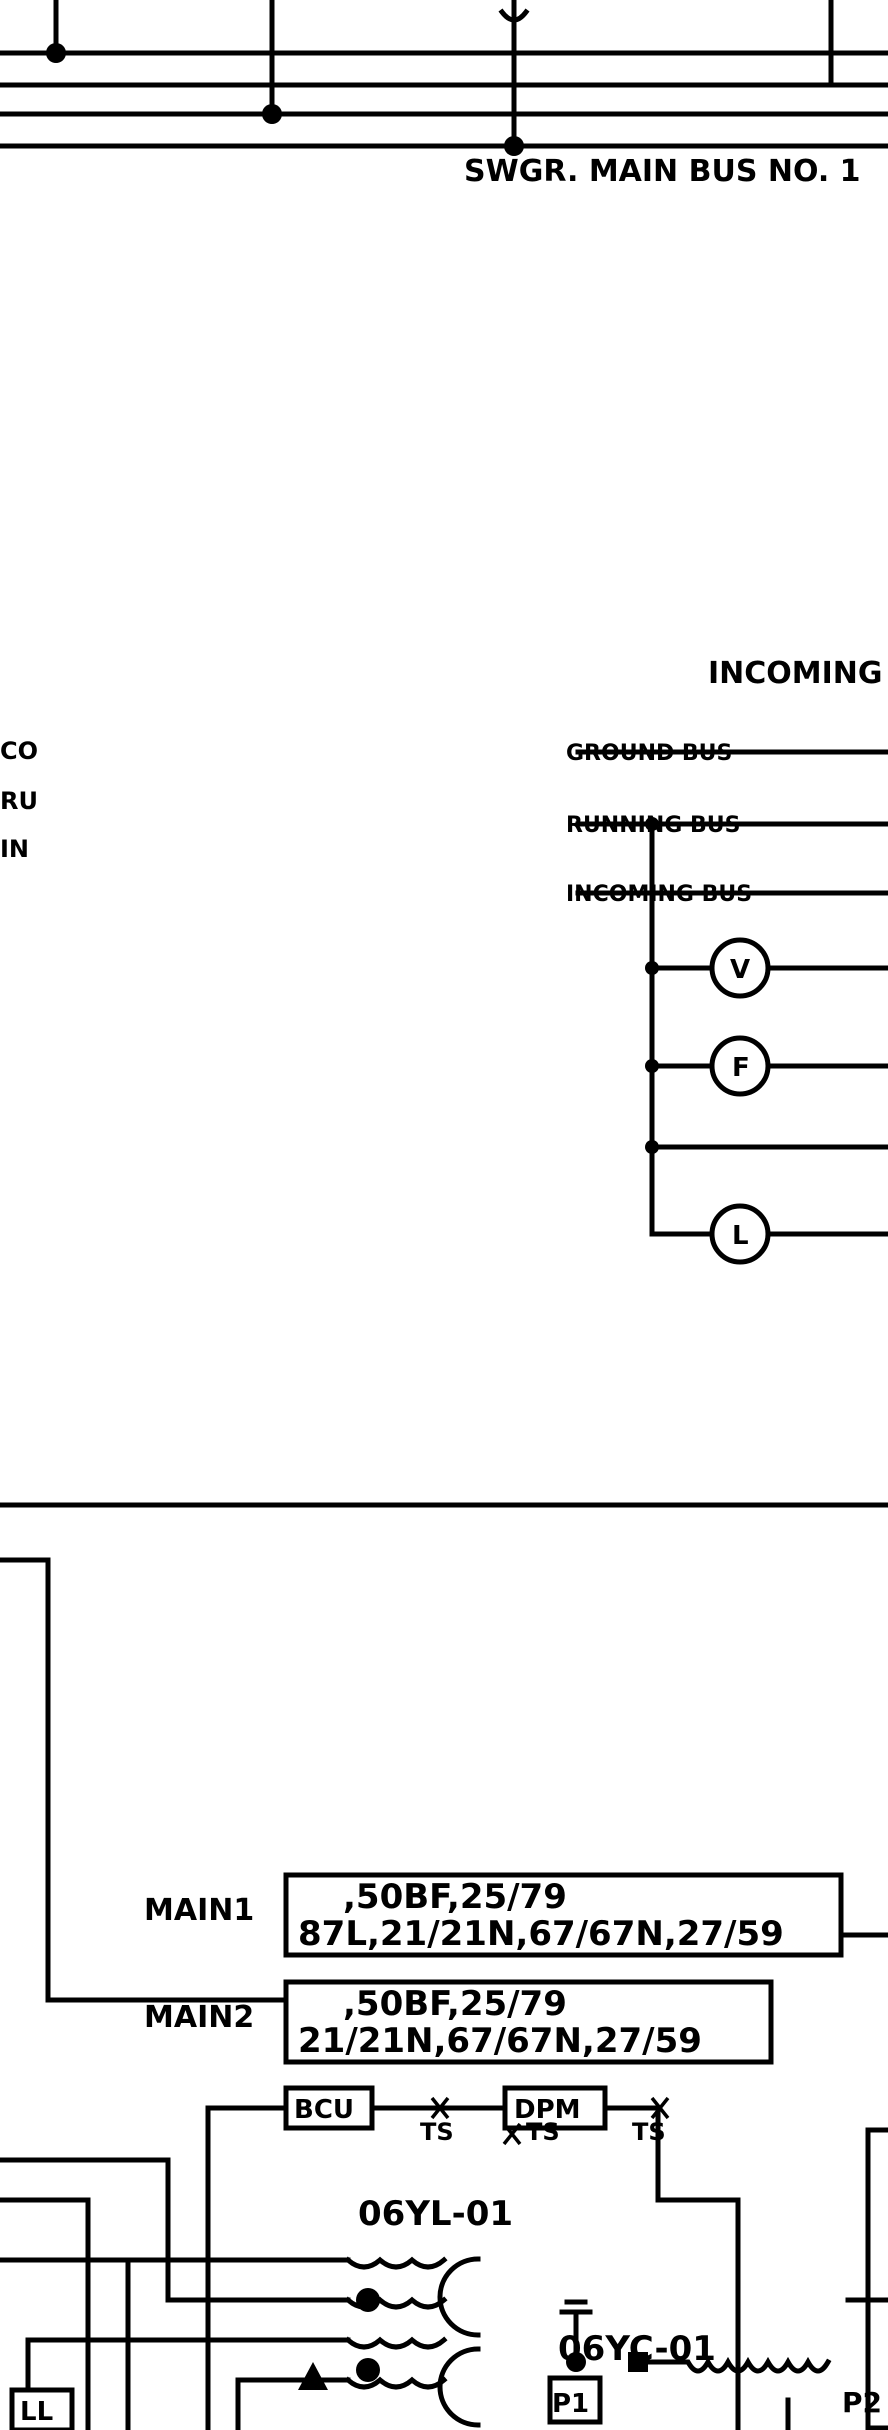 The height and width of the screenshot is (2430, 888). What do you see at coordinates (324, 2110) in the screenshot?
I see `bcu-label: BCU` at bounding box center [324, 2110].